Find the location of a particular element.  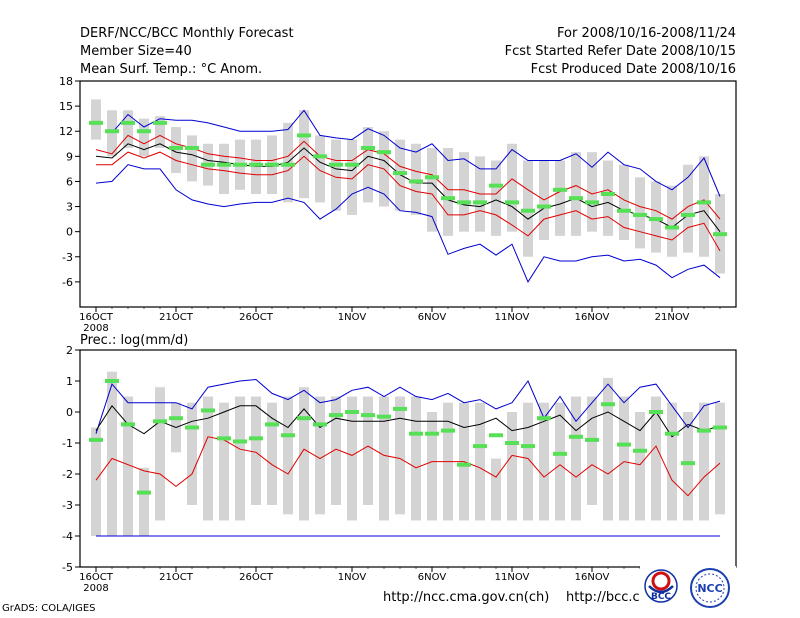

figure-title: DERF/NCC/BCC Monthly Forecast is located at coordinates (187, 33).